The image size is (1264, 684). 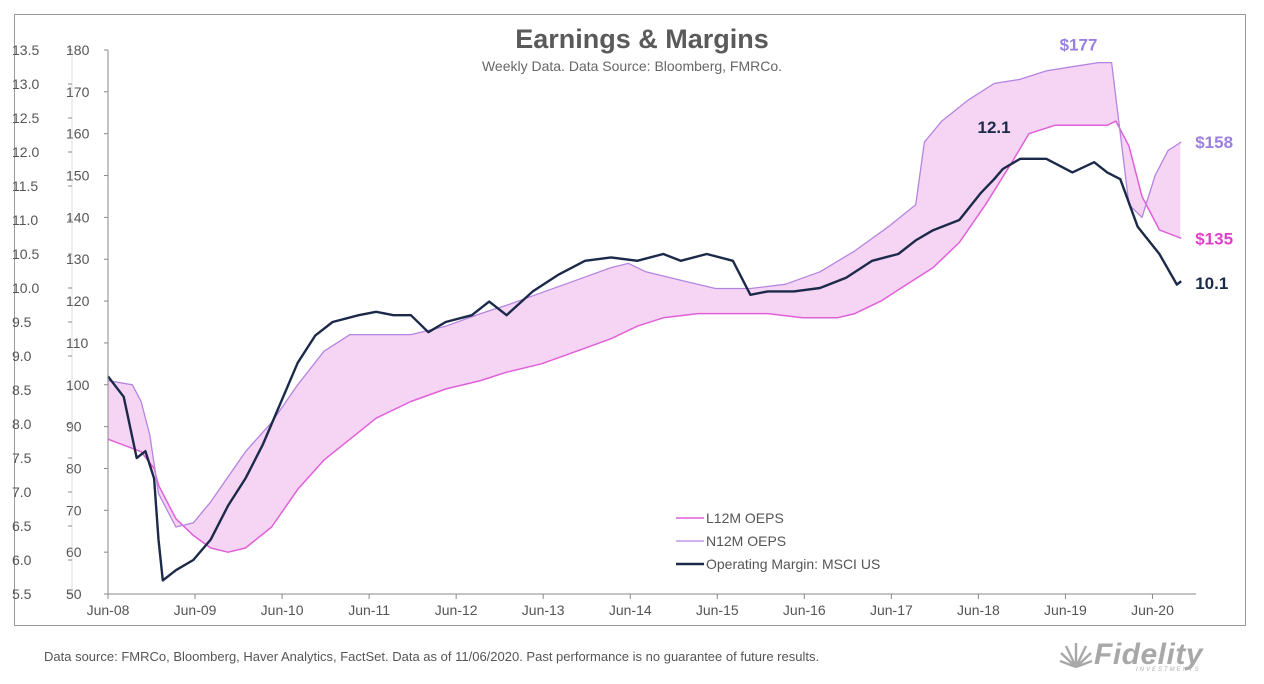 I want to click on right-tick-label: 120, so click(x=78, y=301).